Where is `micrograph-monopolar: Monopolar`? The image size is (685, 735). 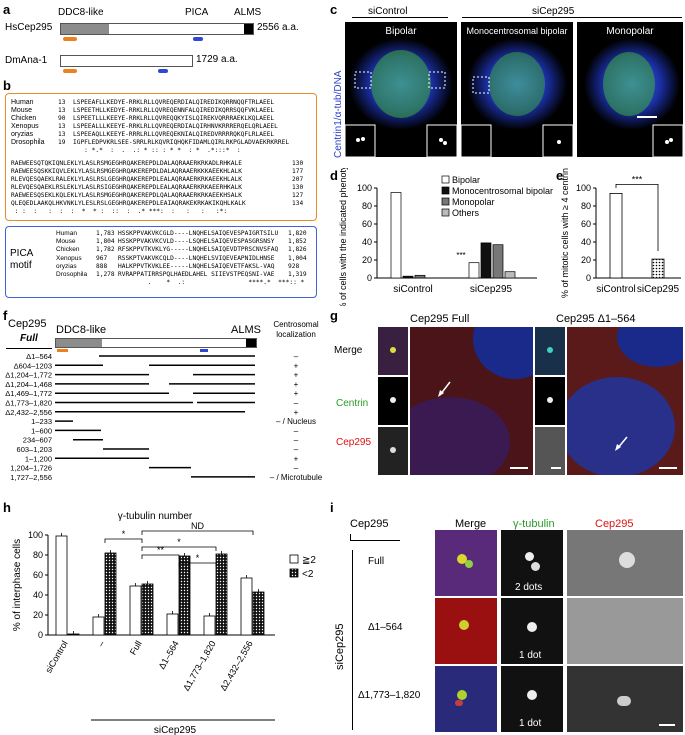 micrograph-monopolar: Monopolar is located at coordinates (630, 89).